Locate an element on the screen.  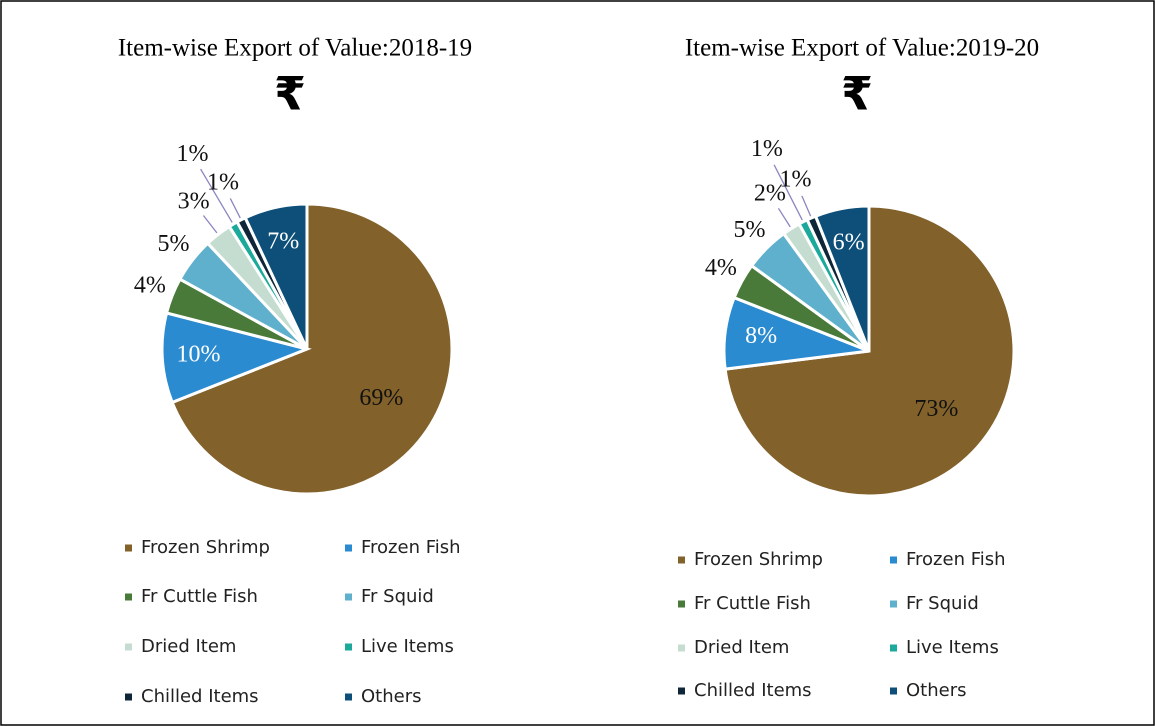
chart-title: Item-wise Export of Value:2019-20 is located at coordinates (862, 48).